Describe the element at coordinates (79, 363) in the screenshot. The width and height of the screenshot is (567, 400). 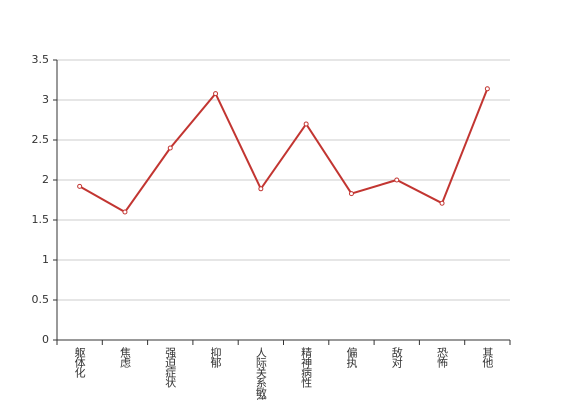
I see `x-tick-label: 躯体化` at that location.